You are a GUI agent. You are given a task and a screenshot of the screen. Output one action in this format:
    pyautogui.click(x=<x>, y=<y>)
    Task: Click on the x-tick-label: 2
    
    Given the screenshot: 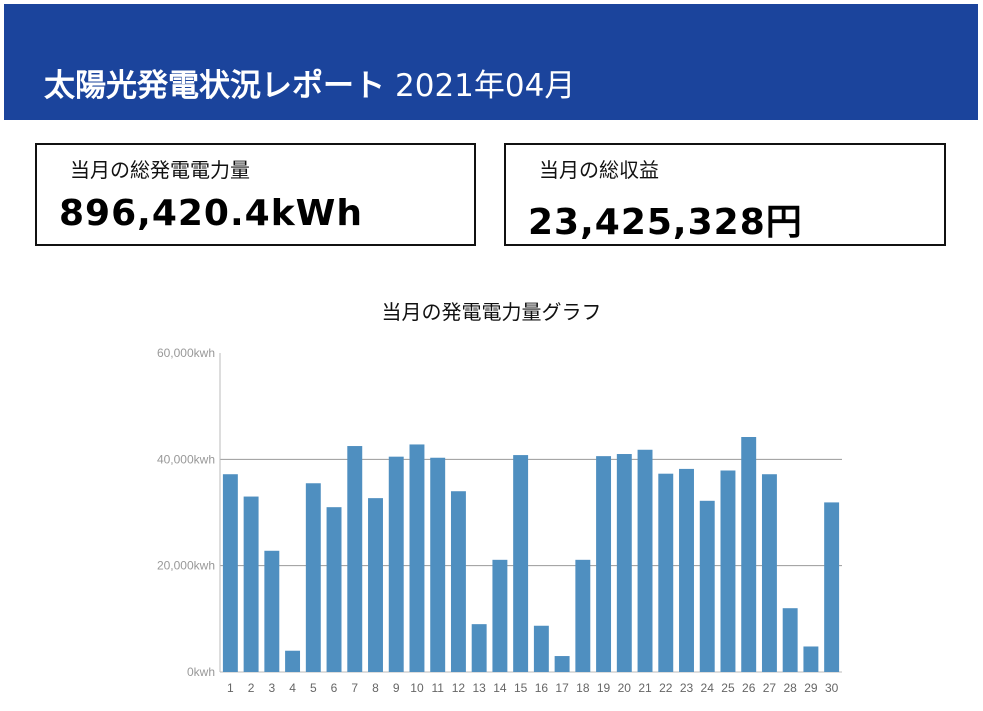 What is the action you would take?
    pyautogui.click(x=251, y=688)
    